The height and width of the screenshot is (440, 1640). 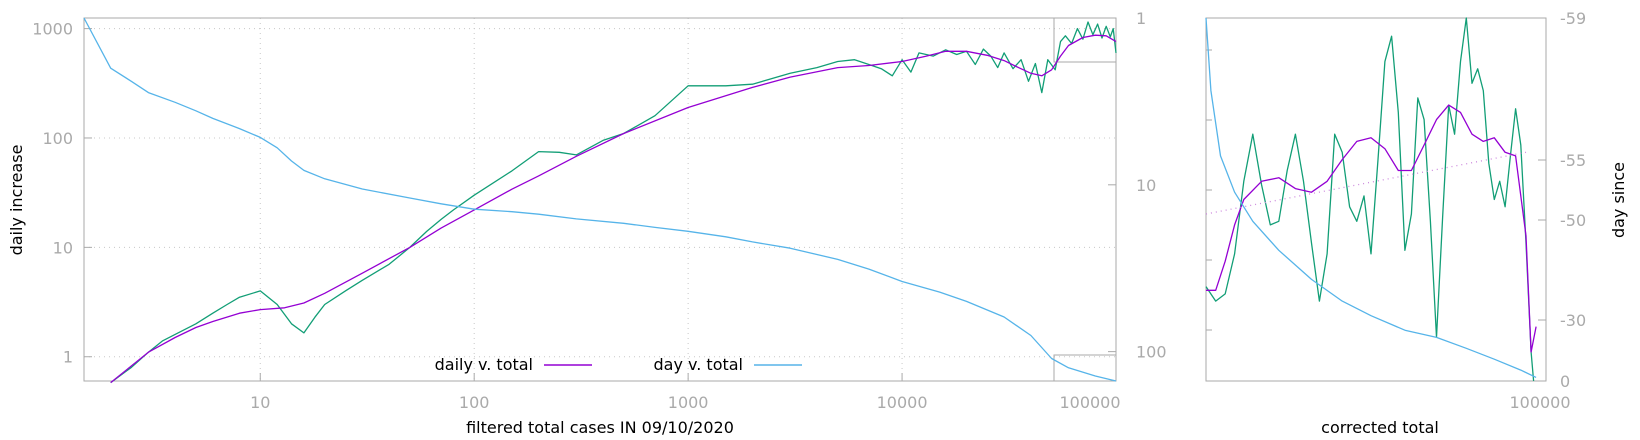 I want to click on legend-label-daily: daily v. total, so click(x=484, y=364).